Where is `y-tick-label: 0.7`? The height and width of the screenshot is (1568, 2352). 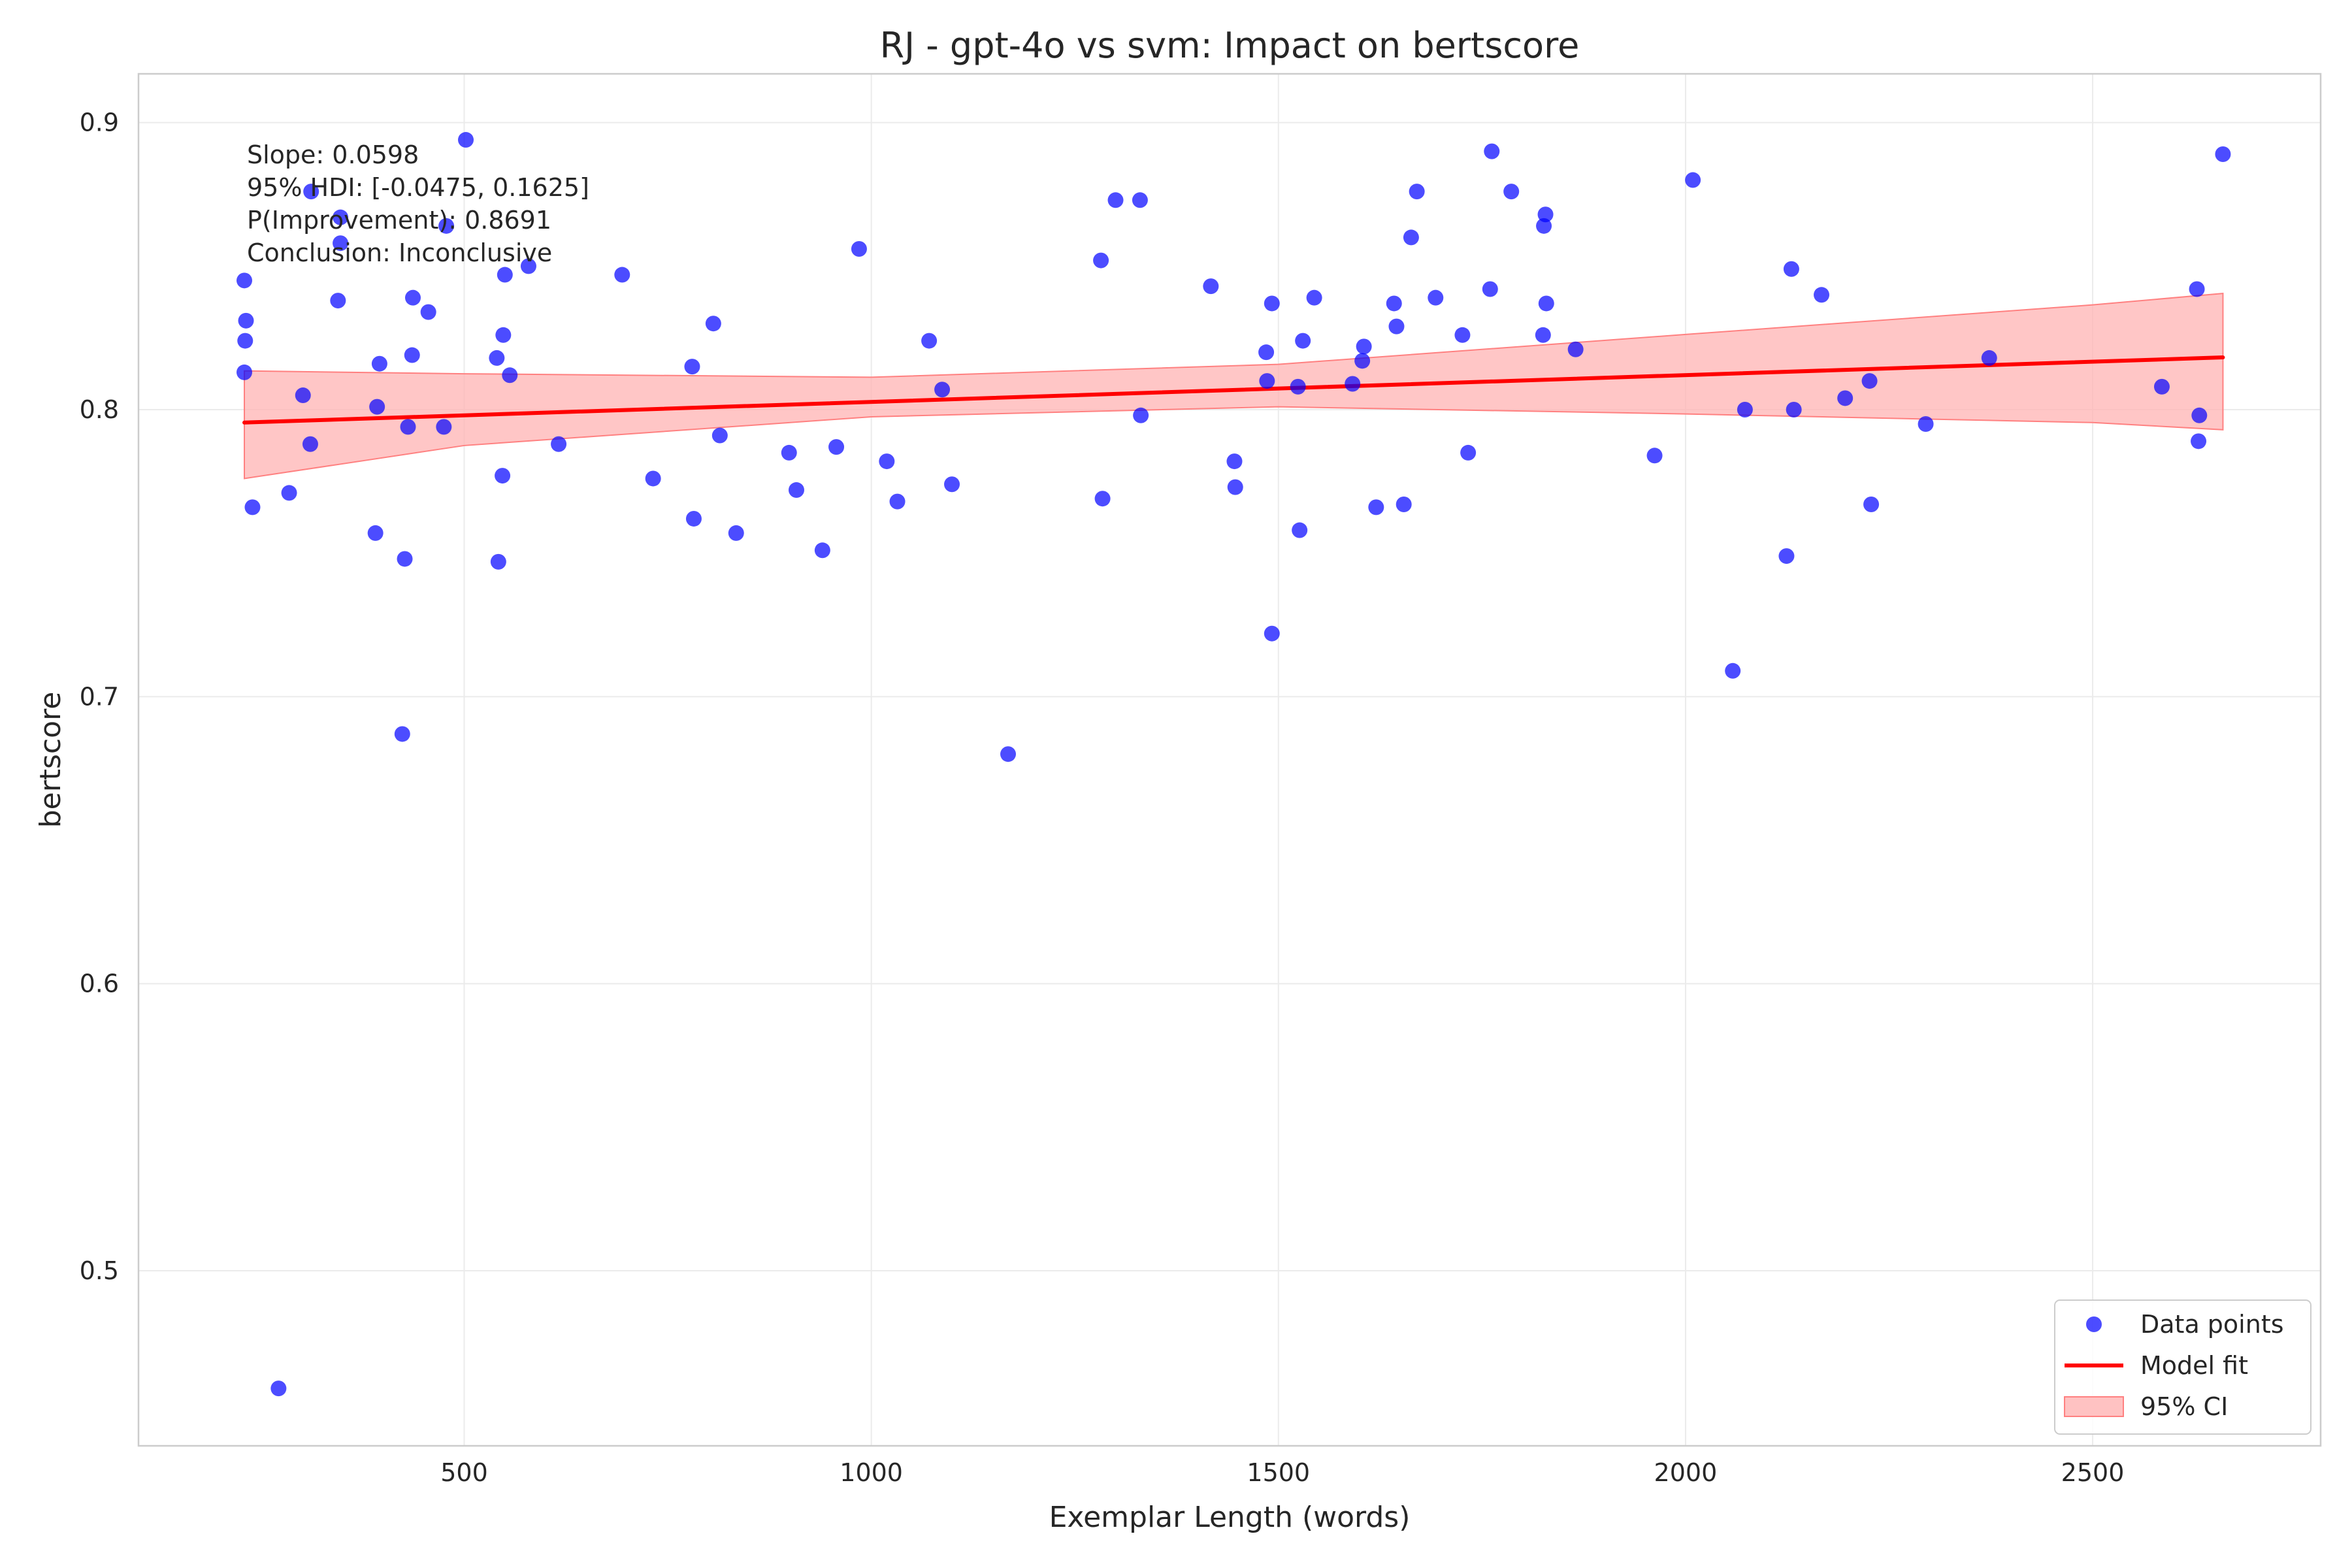 y-tick-label: 0.7 is located at coordinates (99, 696).